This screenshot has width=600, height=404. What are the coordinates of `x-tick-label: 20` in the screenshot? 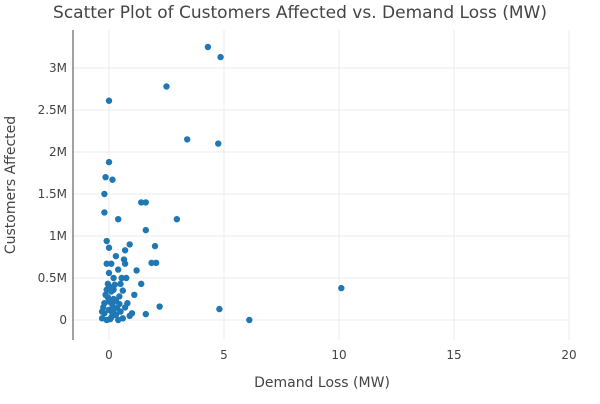 It's located at (568, 355).